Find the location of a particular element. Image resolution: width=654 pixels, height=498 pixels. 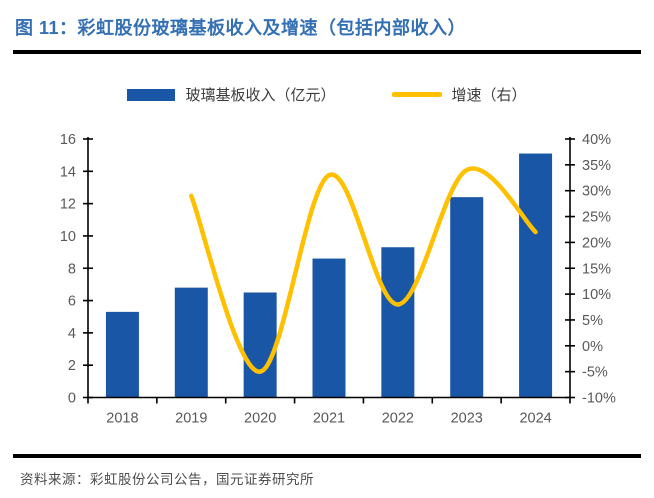

svg-text: 10 is located at coordinates (68, 237).